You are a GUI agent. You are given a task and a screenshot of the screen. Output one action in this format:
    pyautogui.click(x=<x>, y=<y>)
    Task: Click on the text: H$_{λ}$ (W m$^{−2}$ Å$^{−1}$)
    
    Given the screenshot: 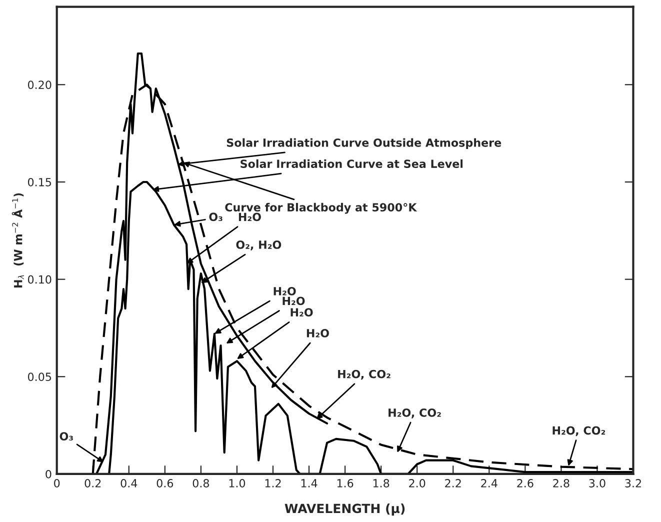 What is the action you would take?
    pyautogui.click(x=18, y=240)
    